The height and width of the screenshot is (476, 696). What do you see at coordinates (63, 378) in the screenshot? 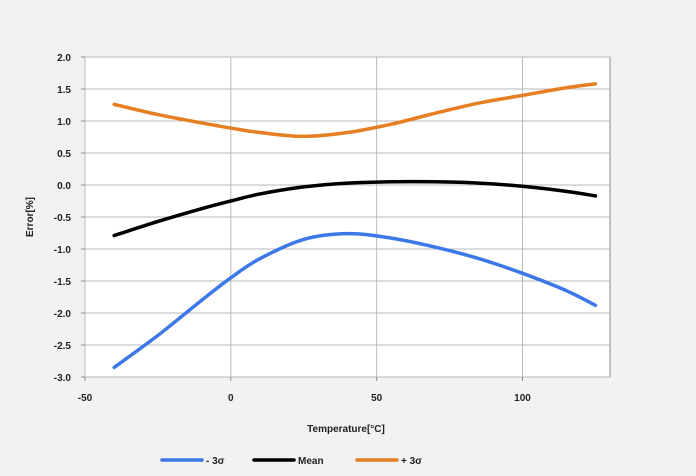
I see `y-tick-label: -3.0` at bounding box center [63, 378].